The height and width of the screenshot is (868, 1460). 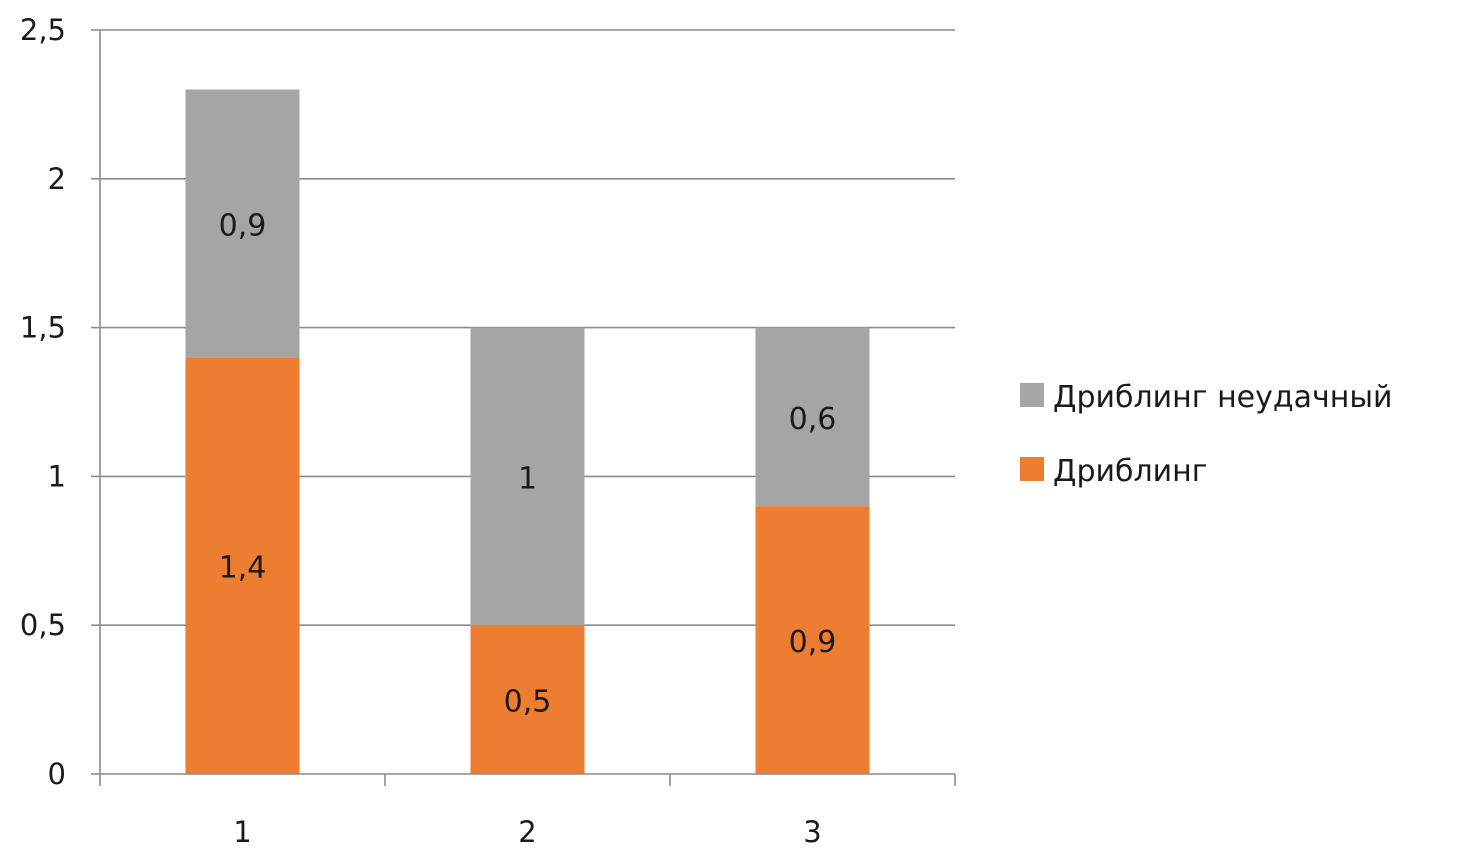 I want to click on x-tick-label: 1, so click(x=242, y=832).